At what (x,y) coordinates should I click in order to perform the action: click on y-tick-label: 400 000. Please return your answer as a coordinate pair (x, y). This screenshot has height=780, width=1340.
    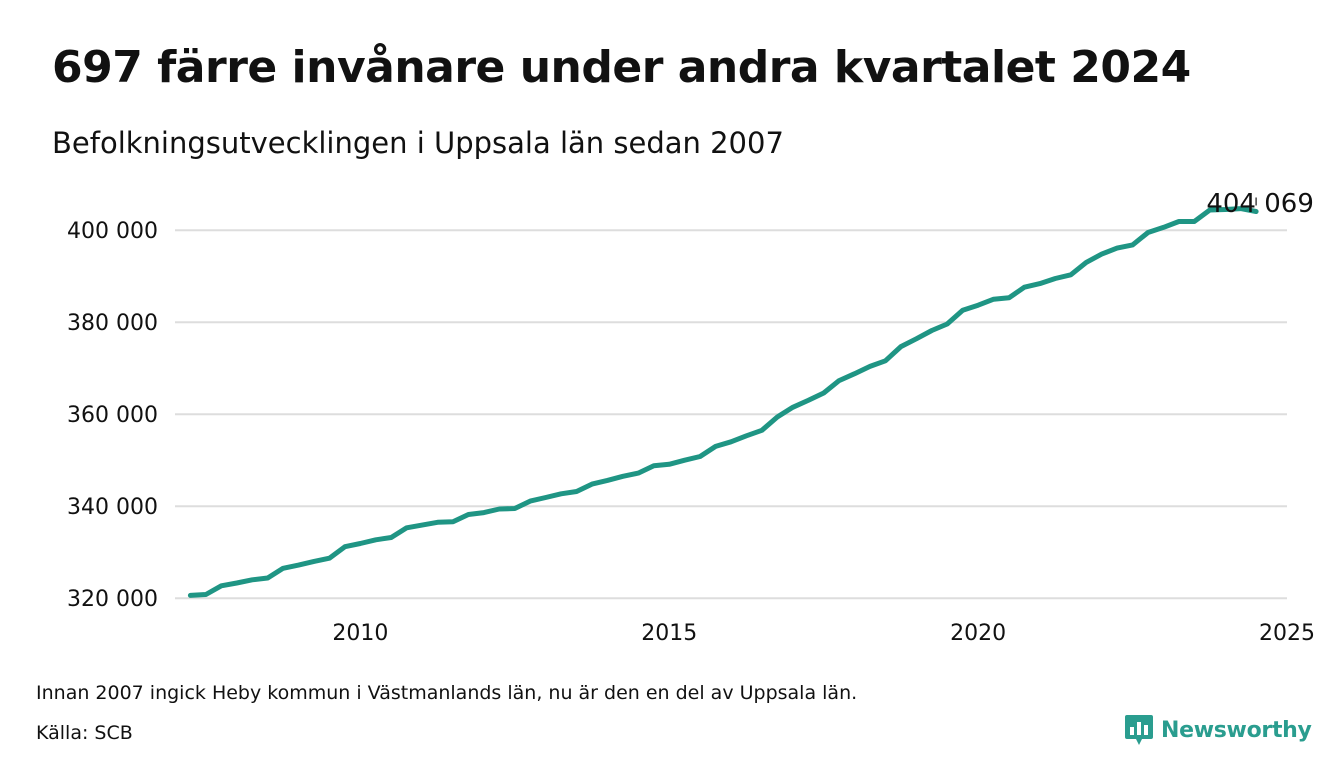
    Looking at the image, I should click on (112, 231).